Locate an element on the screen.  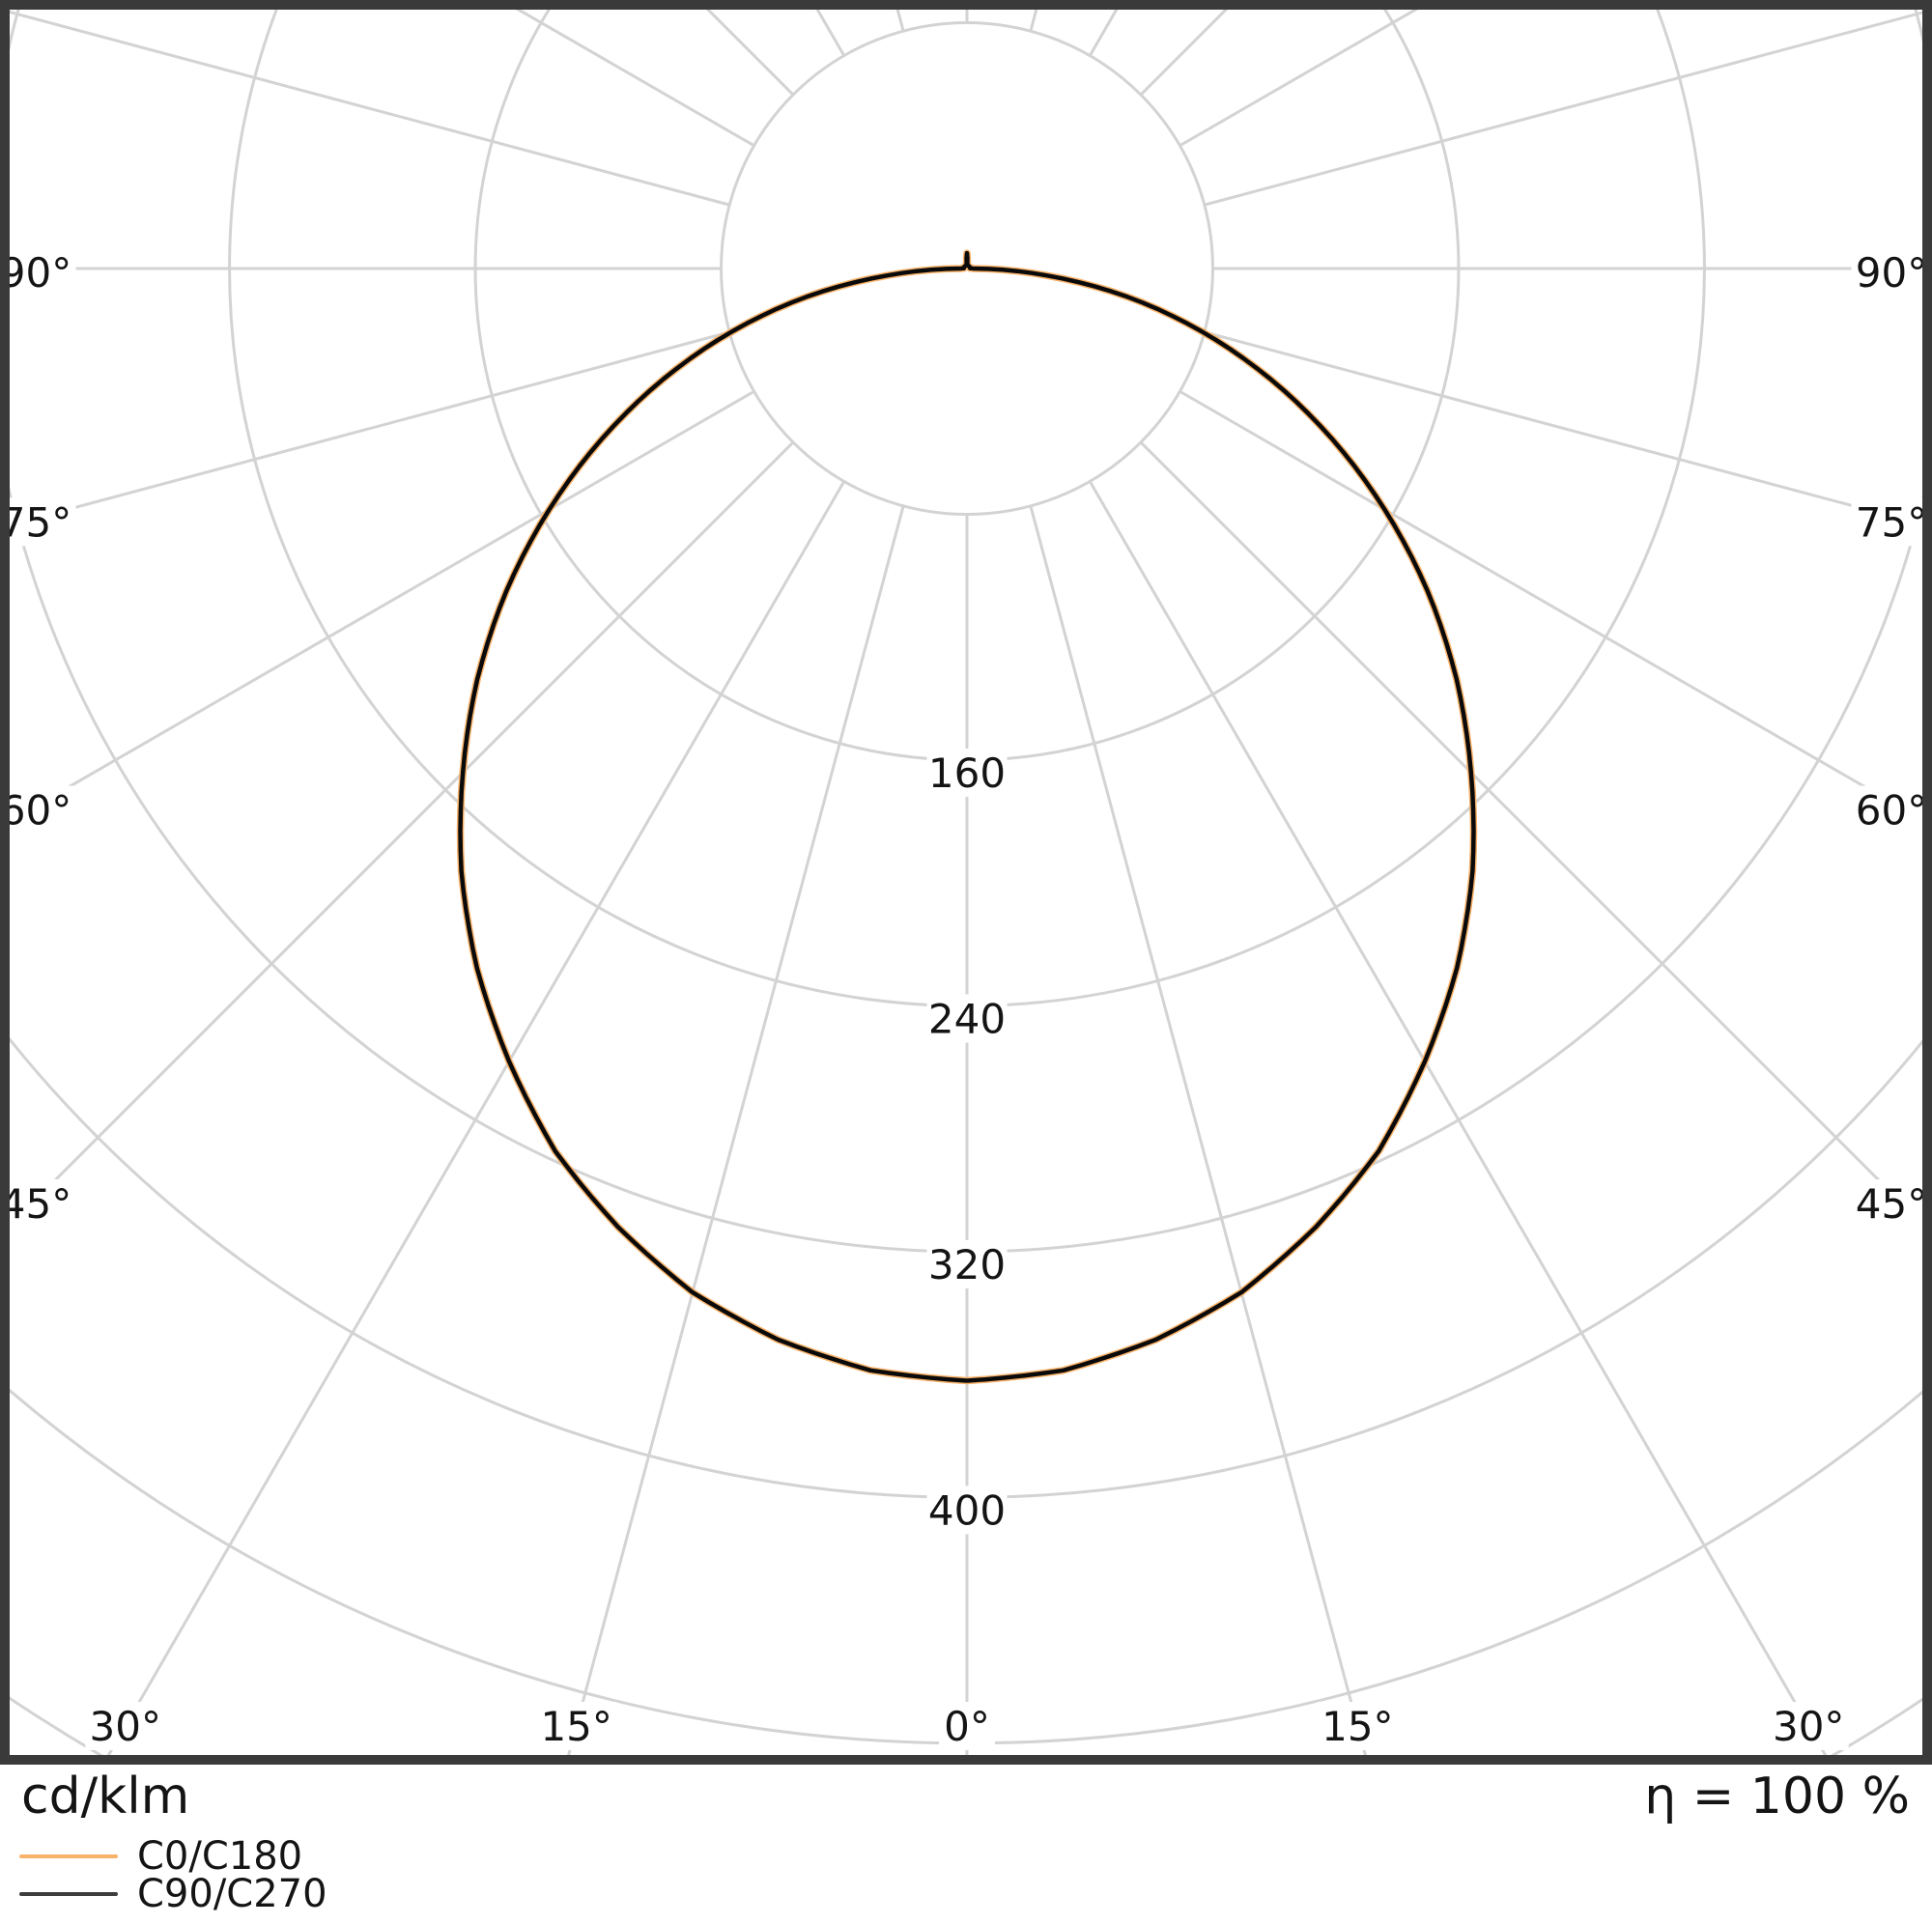
angle-tick-bottom-left-30°: 30° is located at coordinates (125, 1726).